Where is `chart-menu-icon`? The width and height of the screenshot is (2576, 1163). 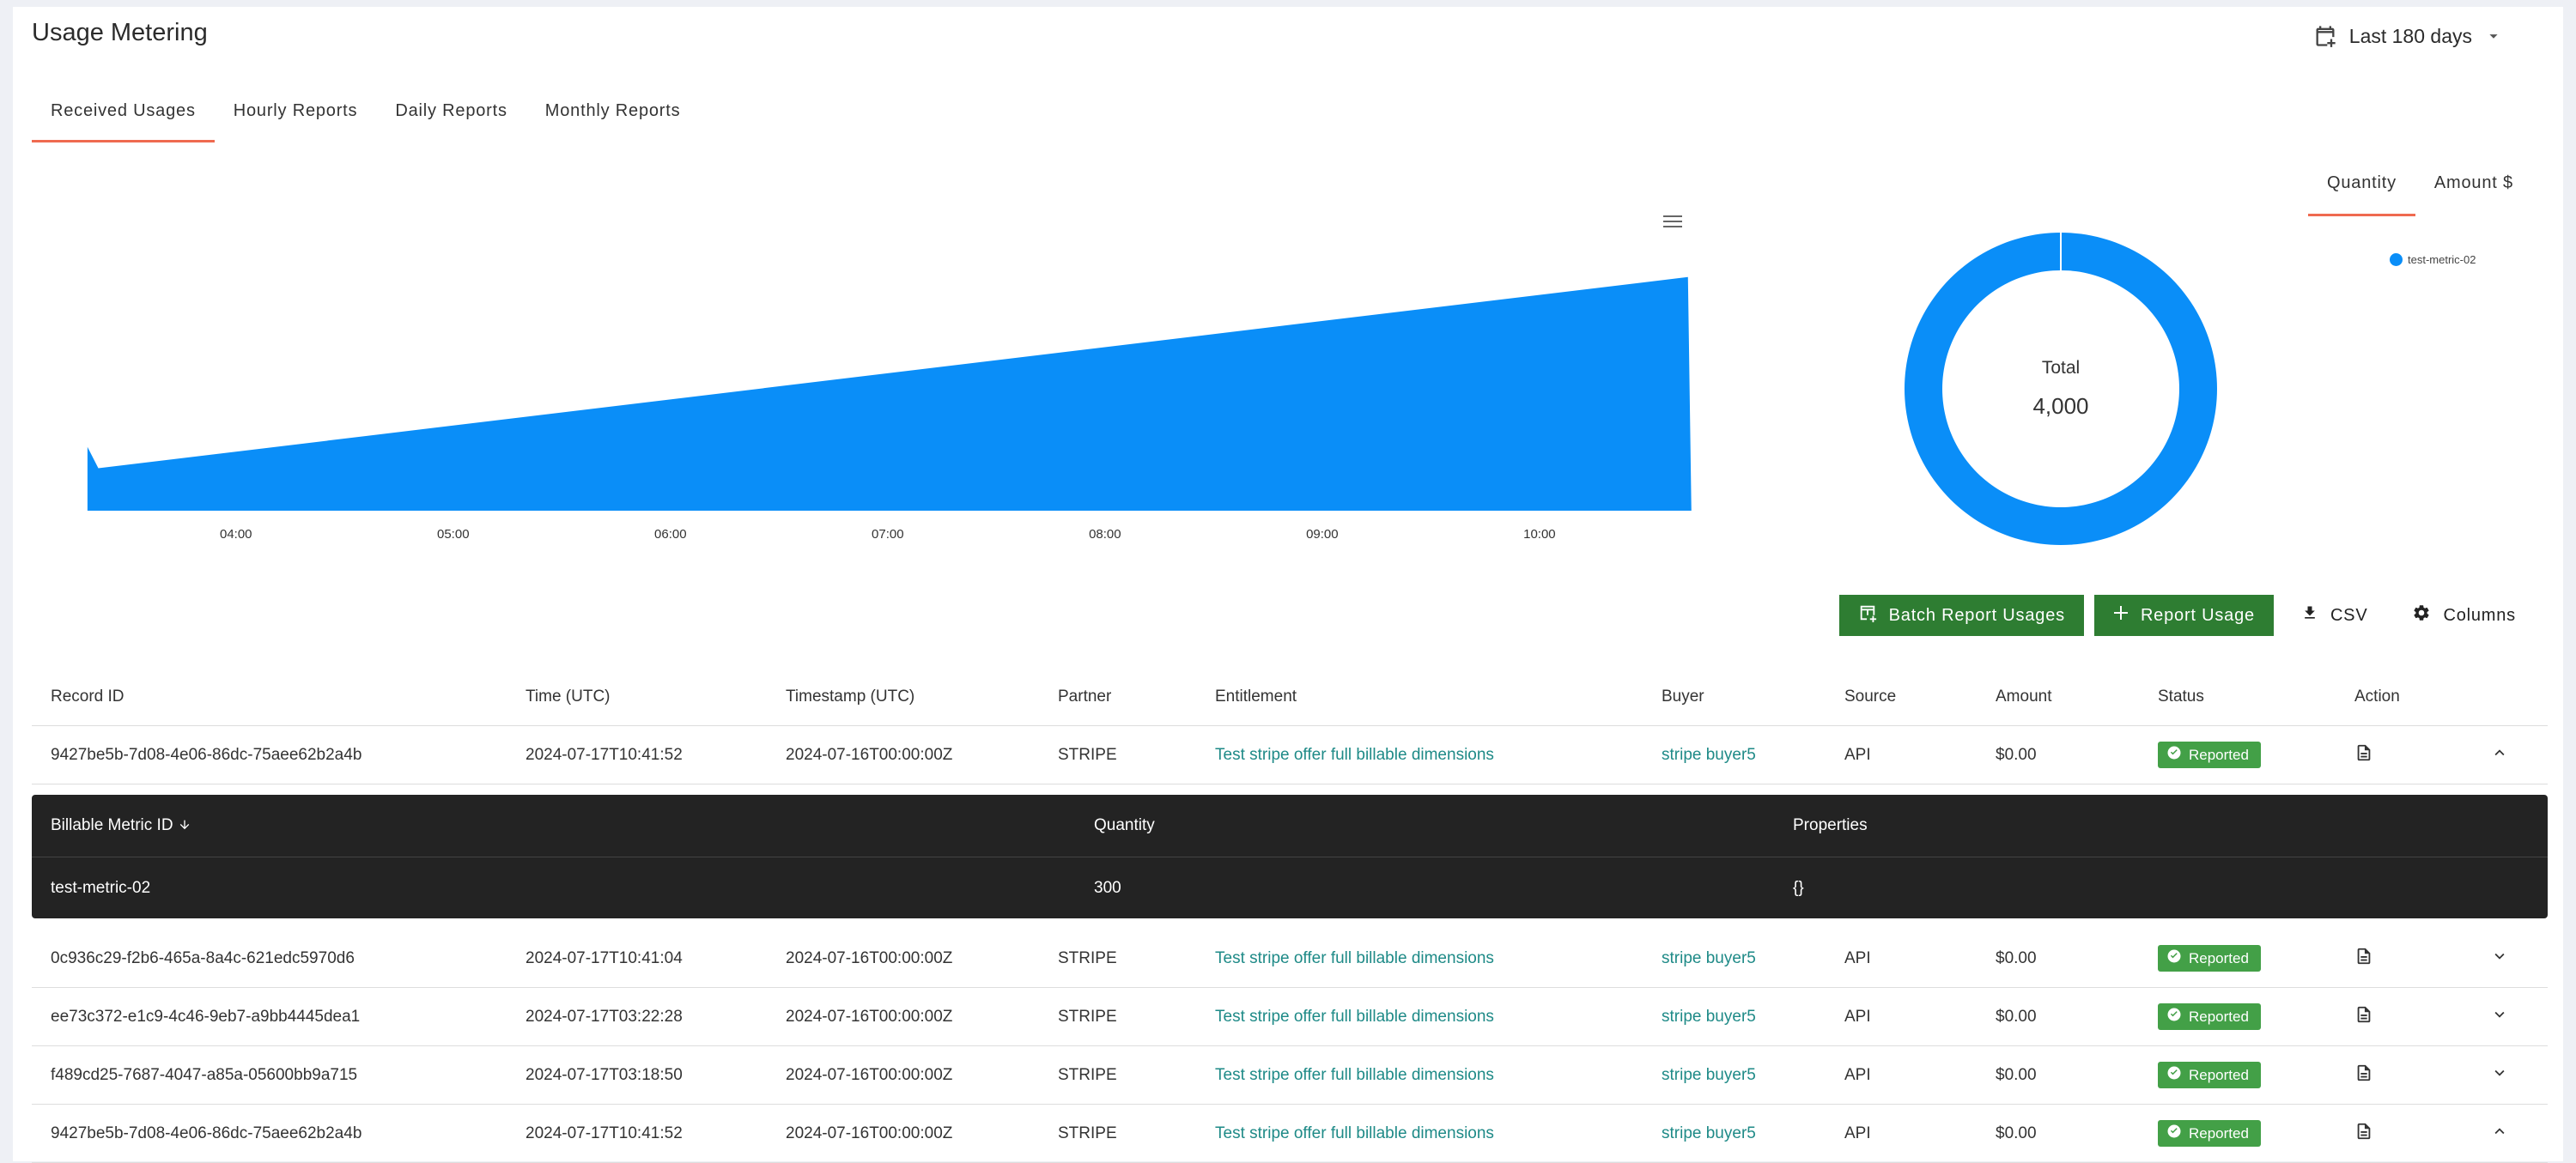
chart-menu-icon is located at coordinates (1673, 223).